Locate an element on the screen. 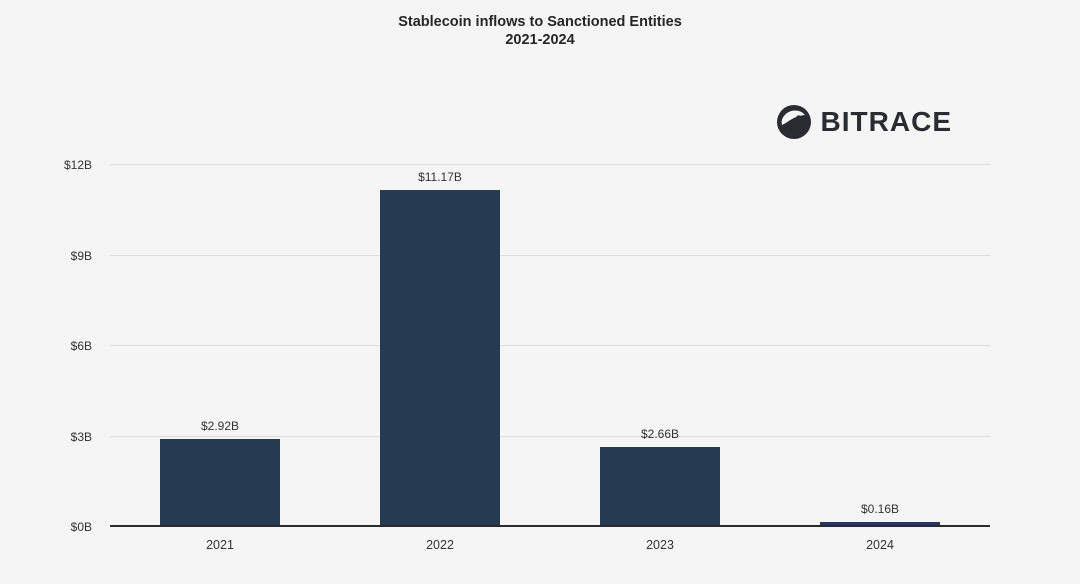 The width and height of the screenshot is (1080, 584). bar-slot-2022: $11.17B is located at coordinates (440, 346).